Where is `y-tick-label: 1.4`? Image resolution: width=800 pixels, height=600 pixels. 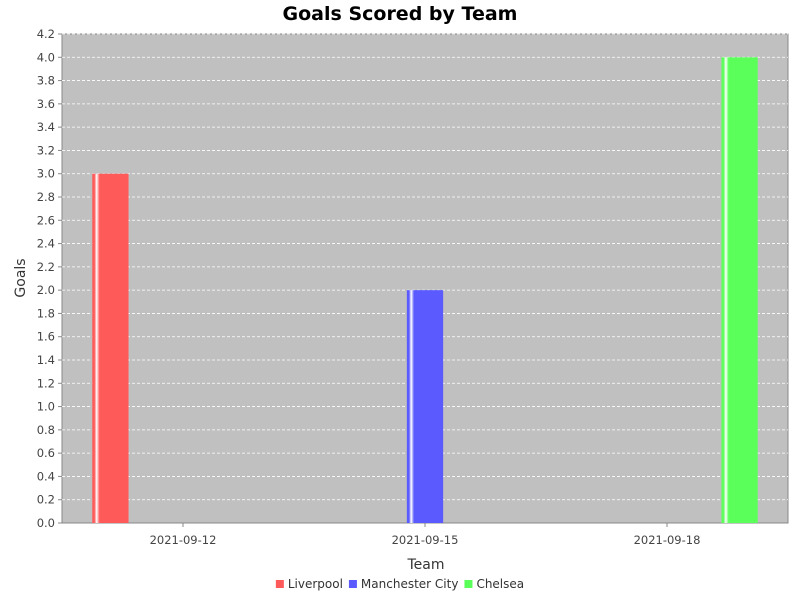
y-tick-label: 1.4 is located at coordinates (46, 360).